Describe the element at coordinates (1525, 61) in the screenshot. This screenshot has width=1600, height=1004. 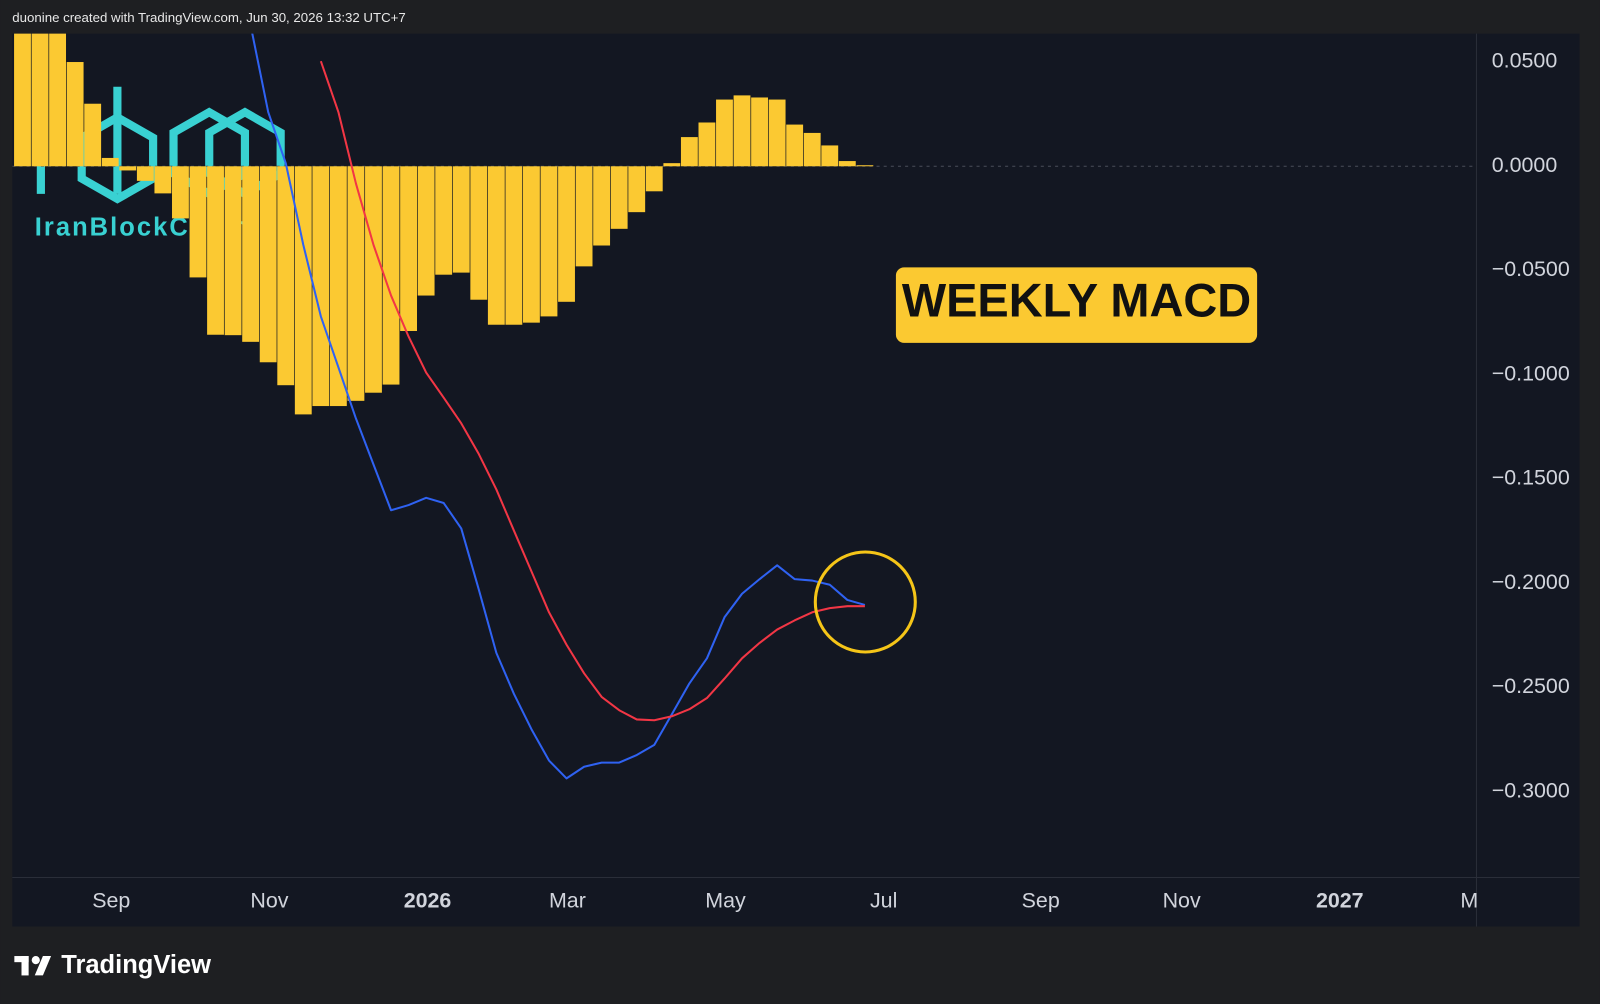
I see `y-tick-label: 0.0500` at that location.